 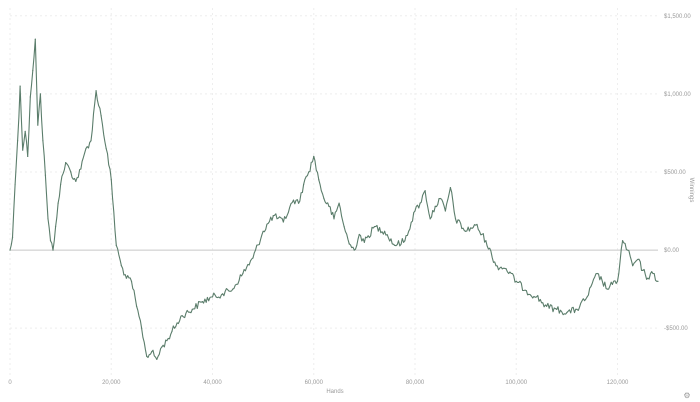 What do you see at coordinates (686, 395) in the screenshot?
I see `gear-icon: ⚙` at bounding box center [686, 395].